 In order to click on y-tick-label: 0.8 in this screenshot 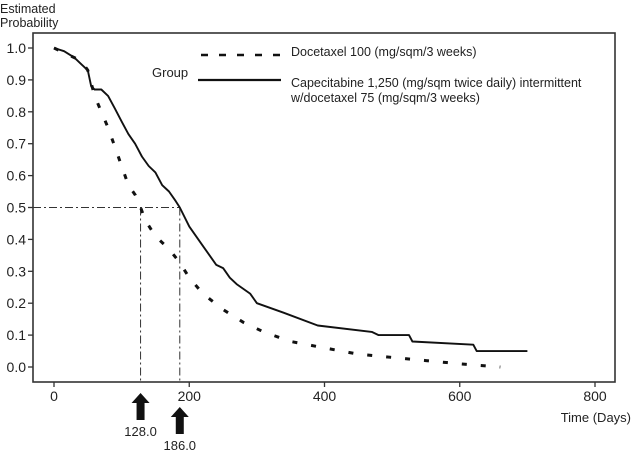, I will do `click(17, 112)`.